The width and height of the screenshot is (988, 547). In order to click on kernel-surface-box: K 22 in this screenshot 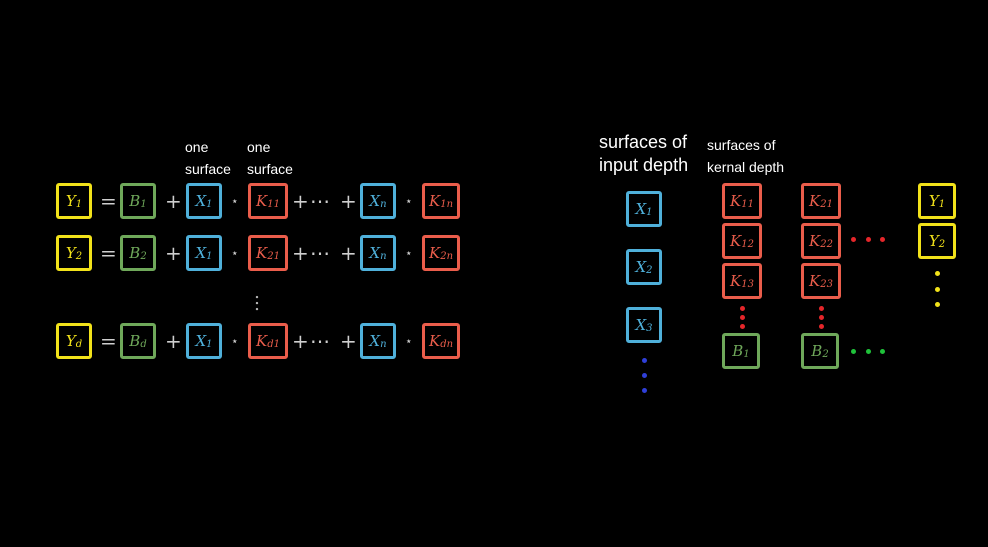, I will do `click(821, 241)`.